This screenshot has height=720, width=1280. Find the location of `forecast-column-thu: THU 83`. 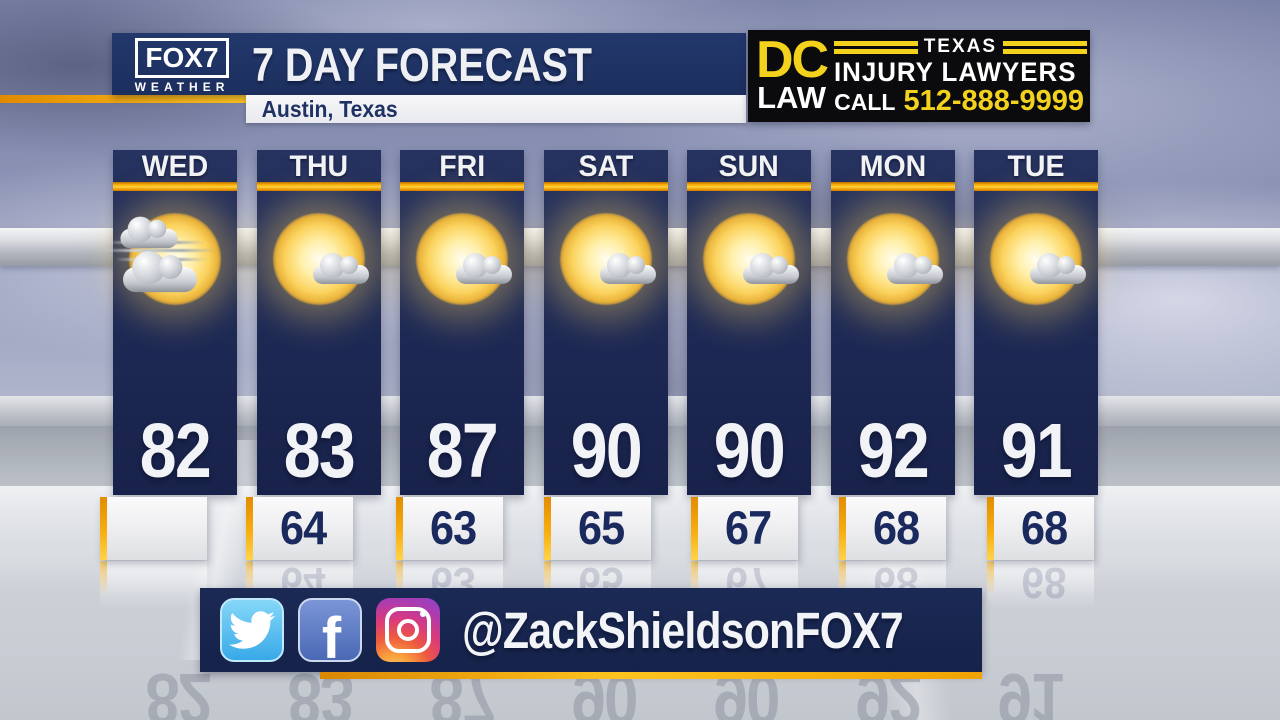

forecast-column-thu: THU 83 is located at coordinates (319, 322).